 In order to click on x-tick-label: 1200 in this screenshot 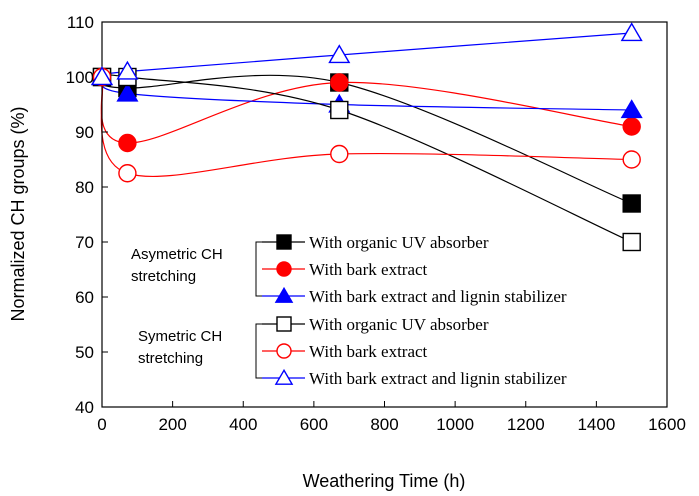, I will do `click(526, 424)`.